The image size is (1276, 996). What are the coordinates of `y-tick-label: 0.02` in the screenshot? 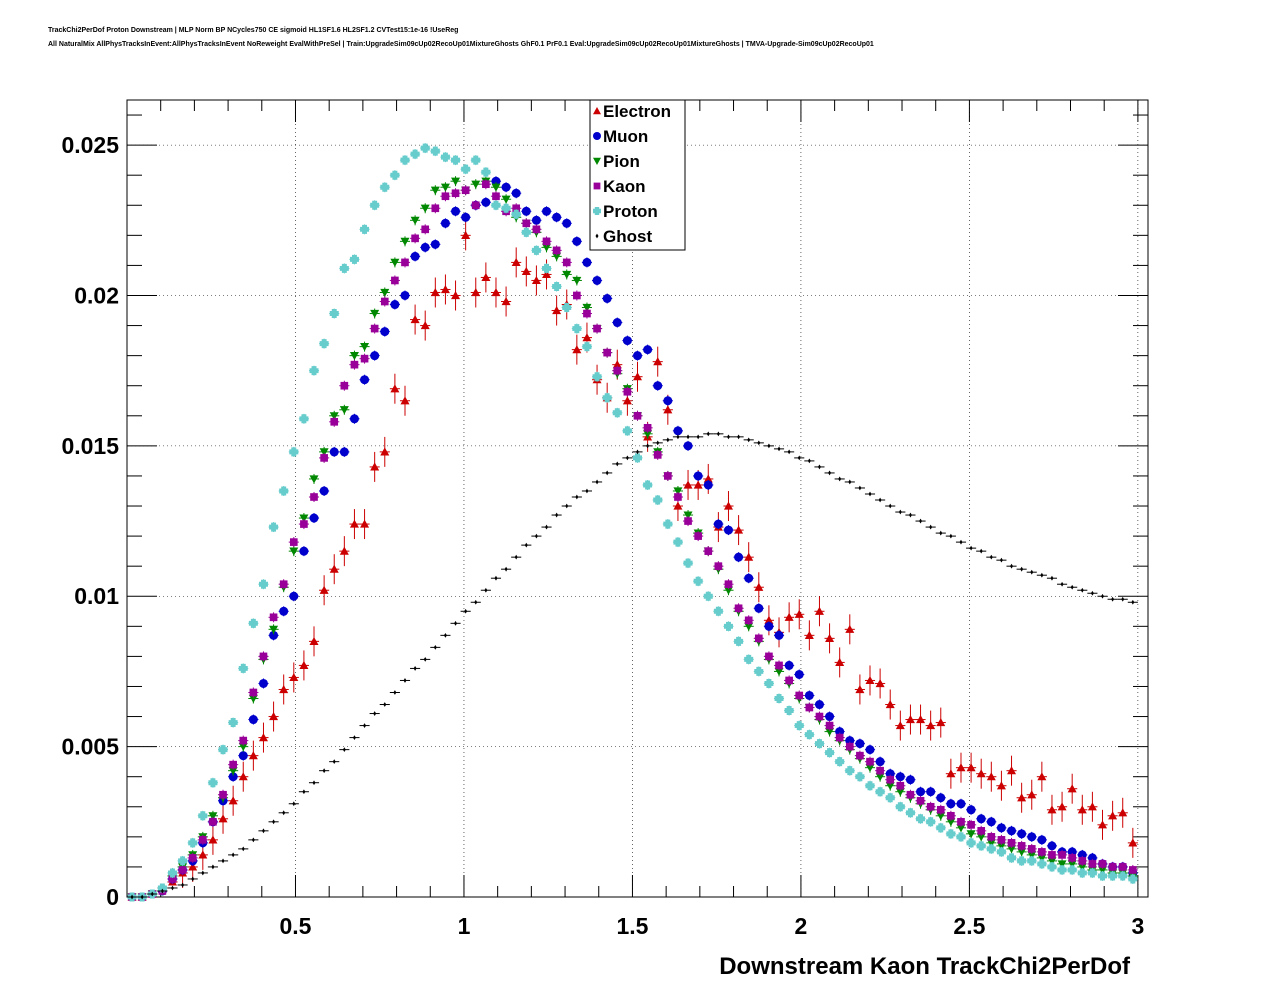 It's located at (96, 295).